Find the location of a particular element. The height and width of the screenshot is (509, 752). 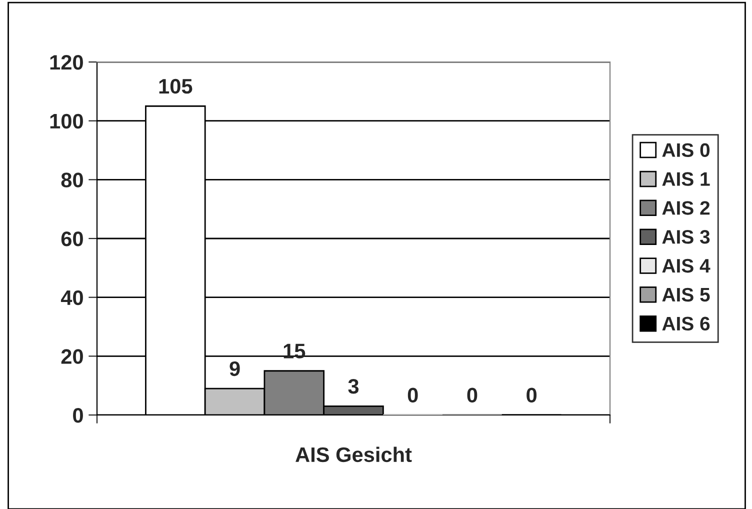

legend-label: AIS 4 is located at coordinates (686, 265).